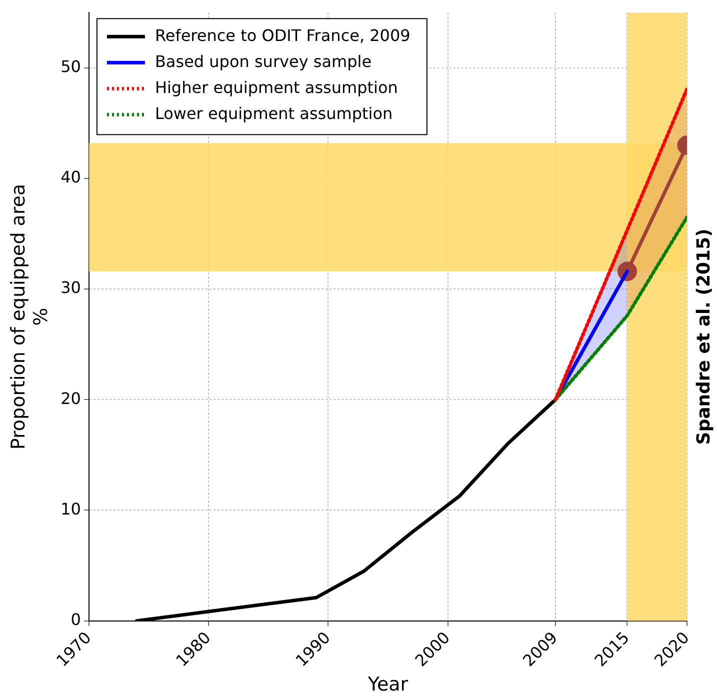 The width and height of the screenshot is (717, 697). I want to click on text: Spandre et al. (2015), so click(704, 336).